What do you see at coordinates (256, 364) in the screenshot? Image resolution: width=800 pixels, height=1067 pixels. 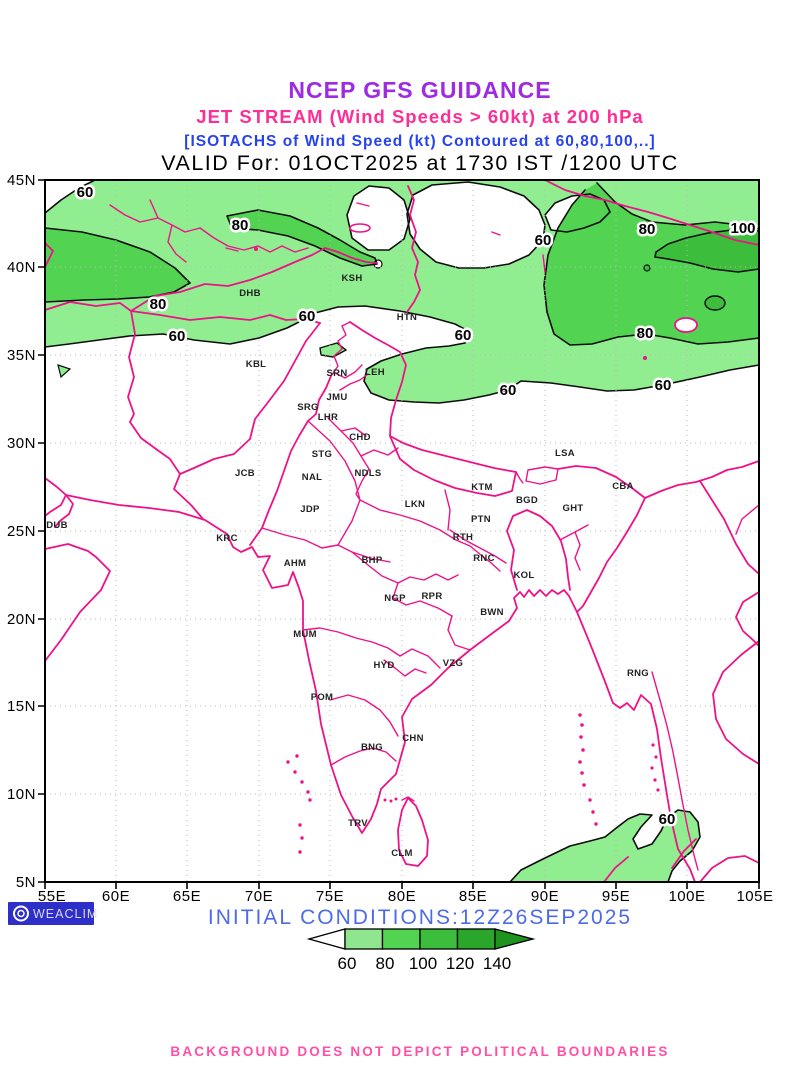 I see `city-label: KBL` at bounding box center [256, 364].